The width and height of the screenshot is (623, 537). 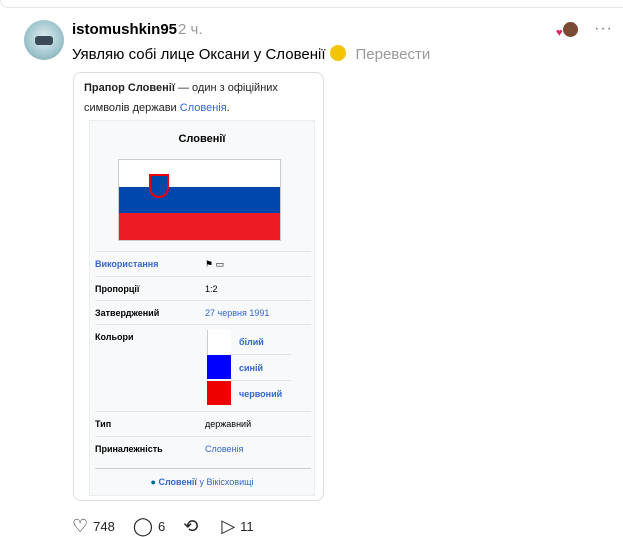 I want to click on footer-link: Словенії, so click(x=177, y=482).